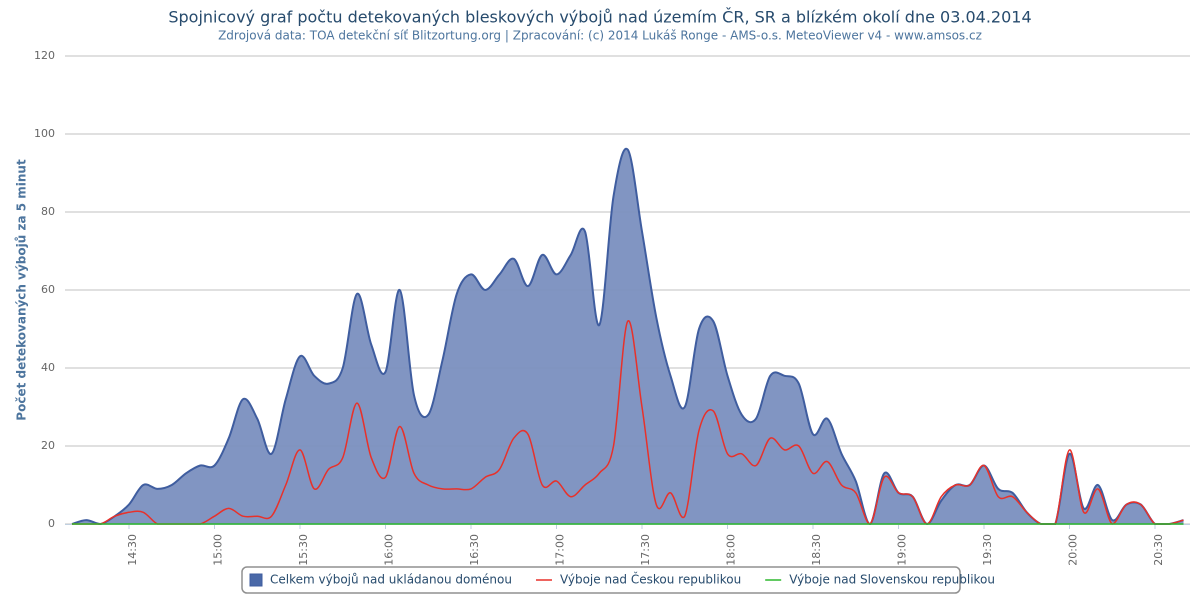 This screenshot has height=612, width=1200. I want to click on y-tick-label: 40, so click(48, 367).